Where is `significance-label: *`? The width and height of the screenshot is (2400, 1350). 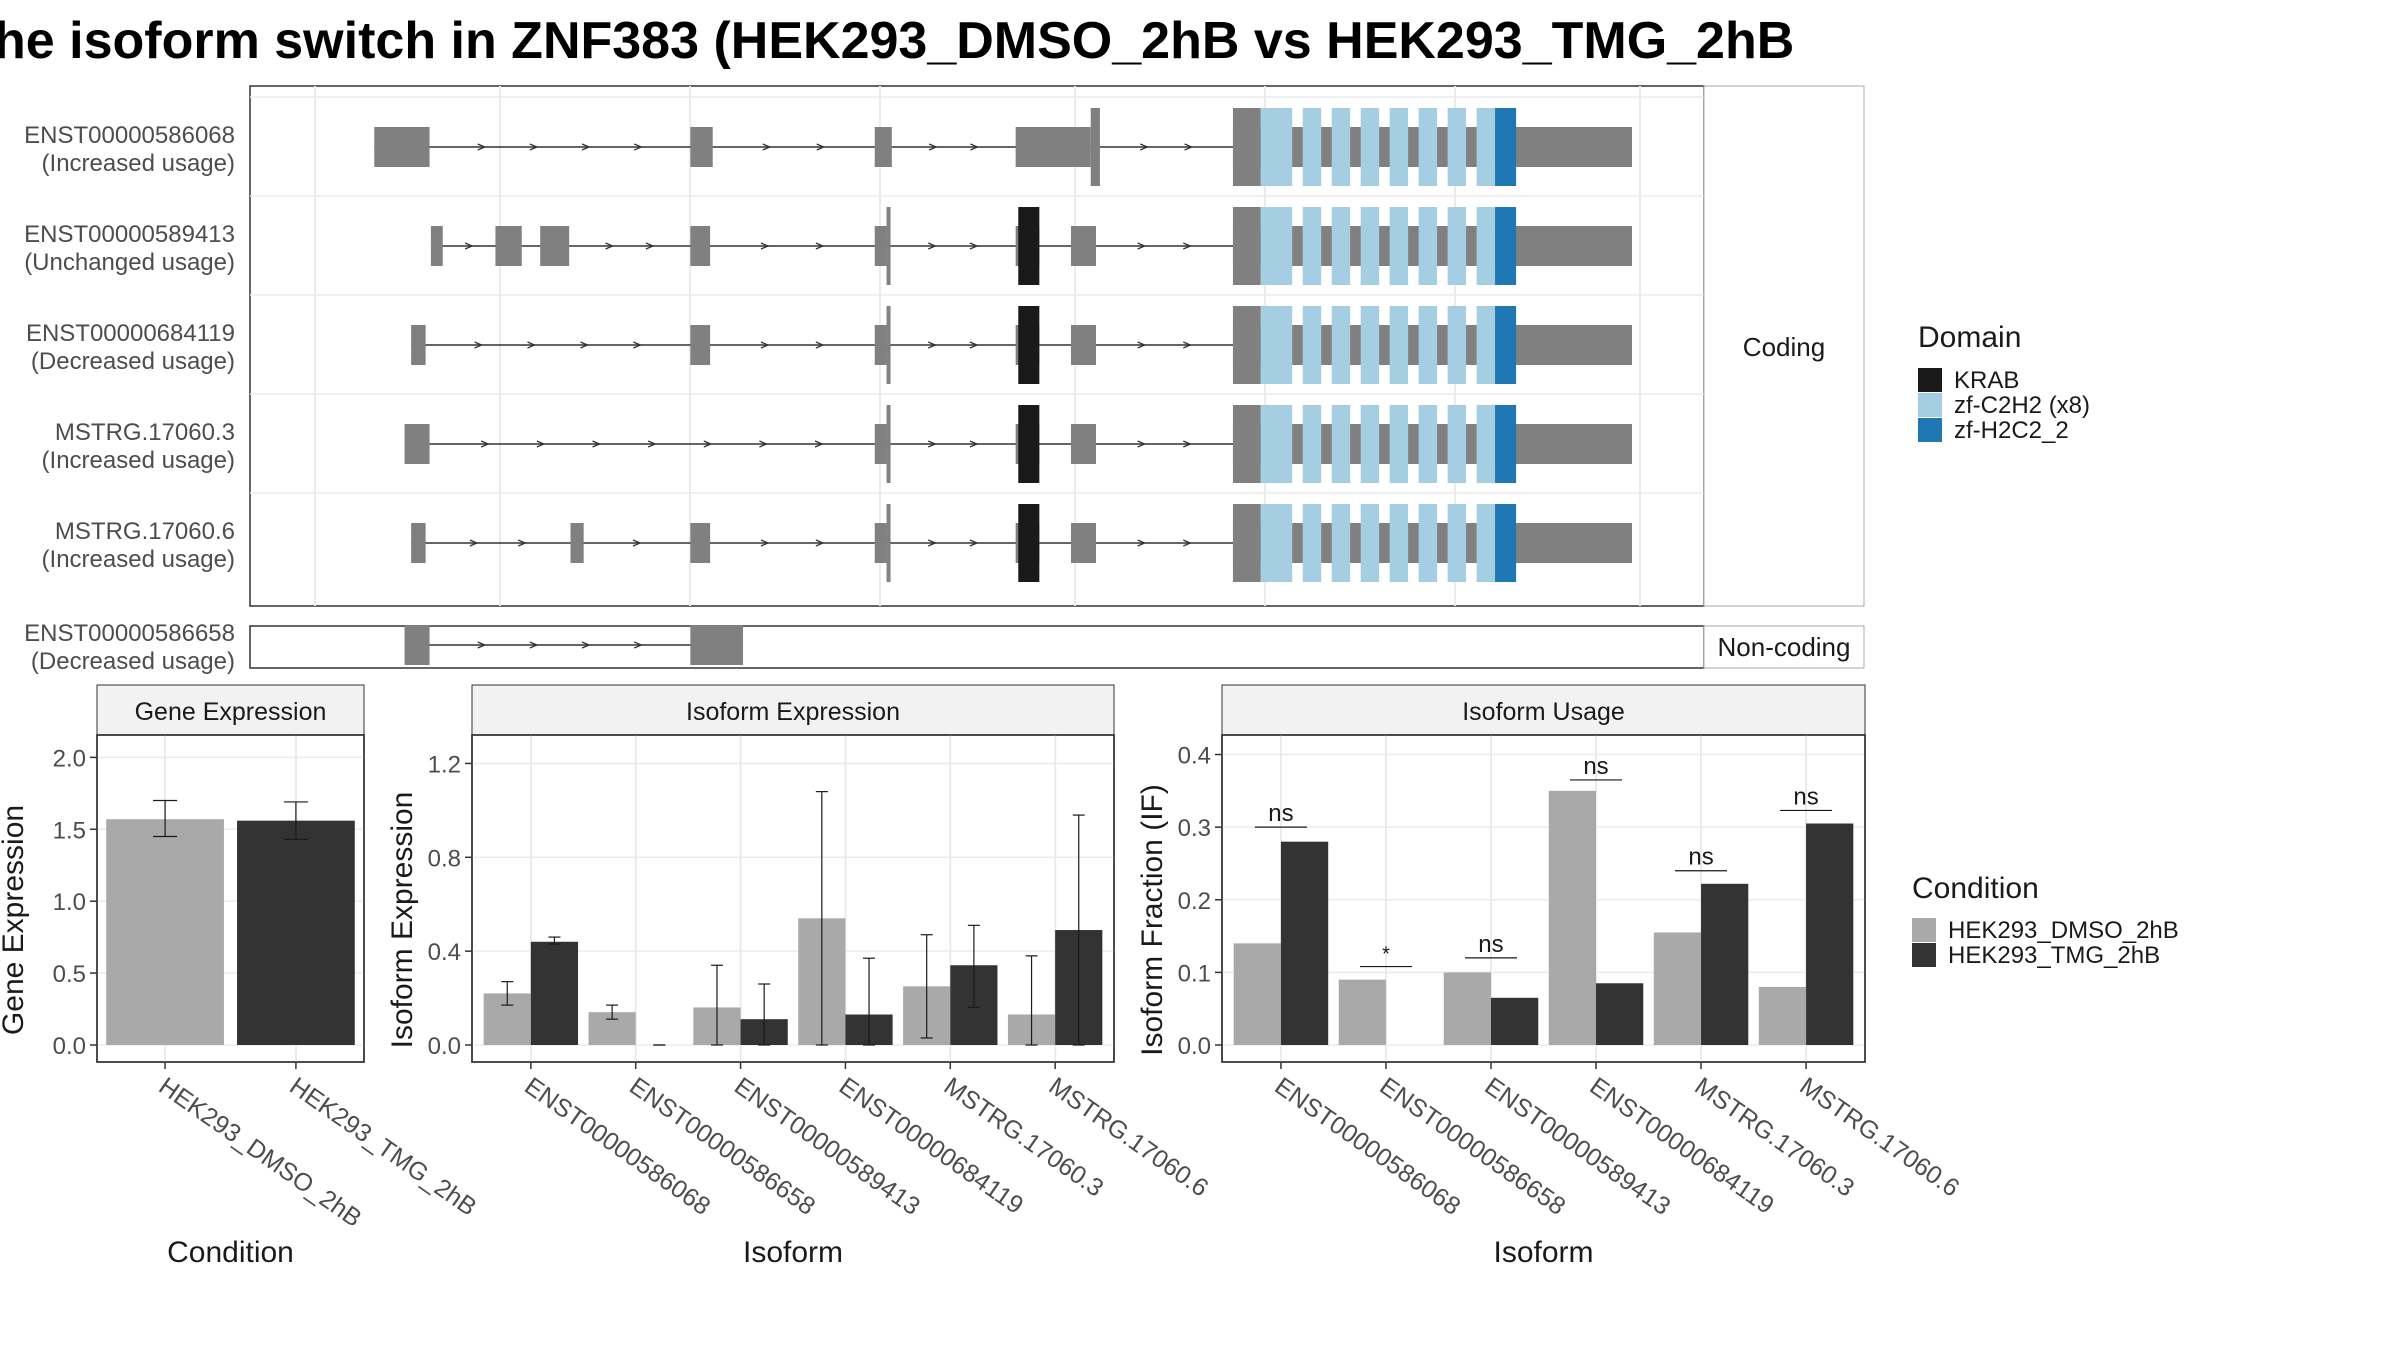 significance-label: * is located at coordinates (1386, 955).